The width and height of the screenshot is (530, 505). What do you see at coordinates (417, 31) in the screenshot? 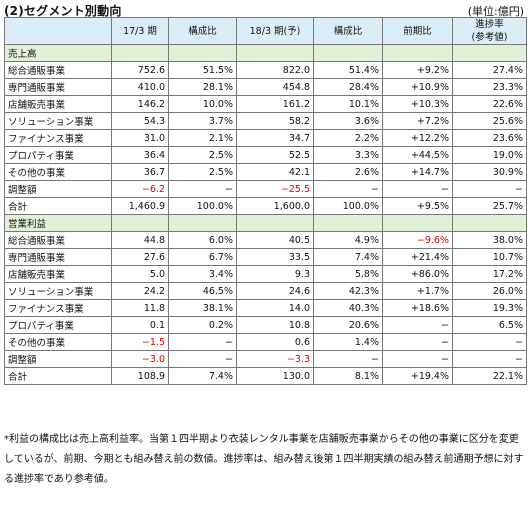
I see `column-header: 前期比` at bounding box center [417, 31].